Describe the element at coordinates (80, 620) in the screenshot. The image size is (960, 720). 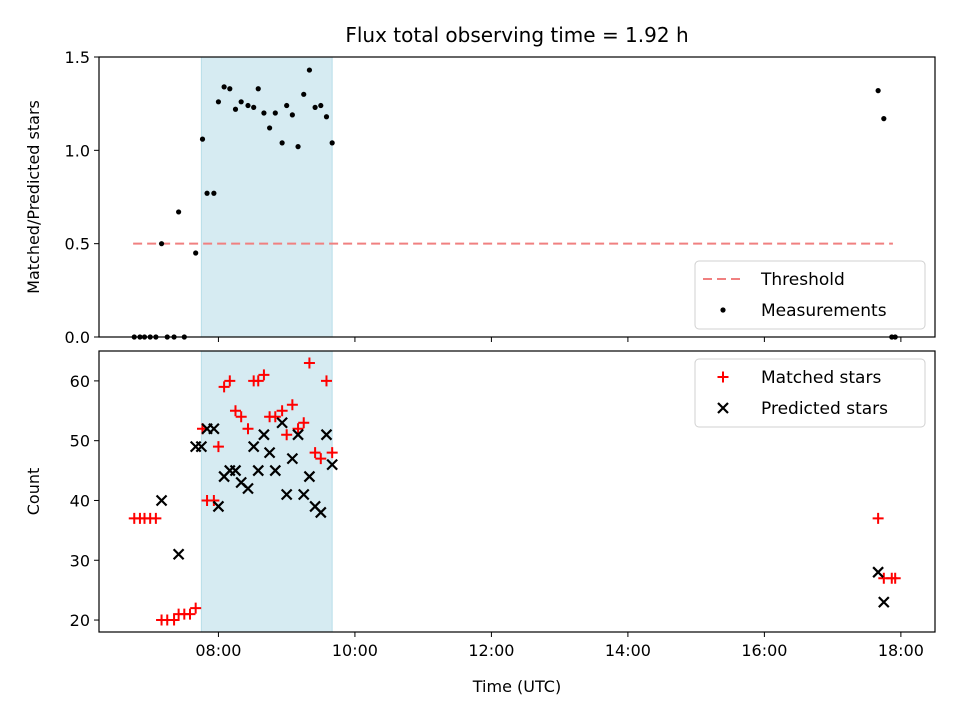
I see `y-tick-label: 20` at that location.